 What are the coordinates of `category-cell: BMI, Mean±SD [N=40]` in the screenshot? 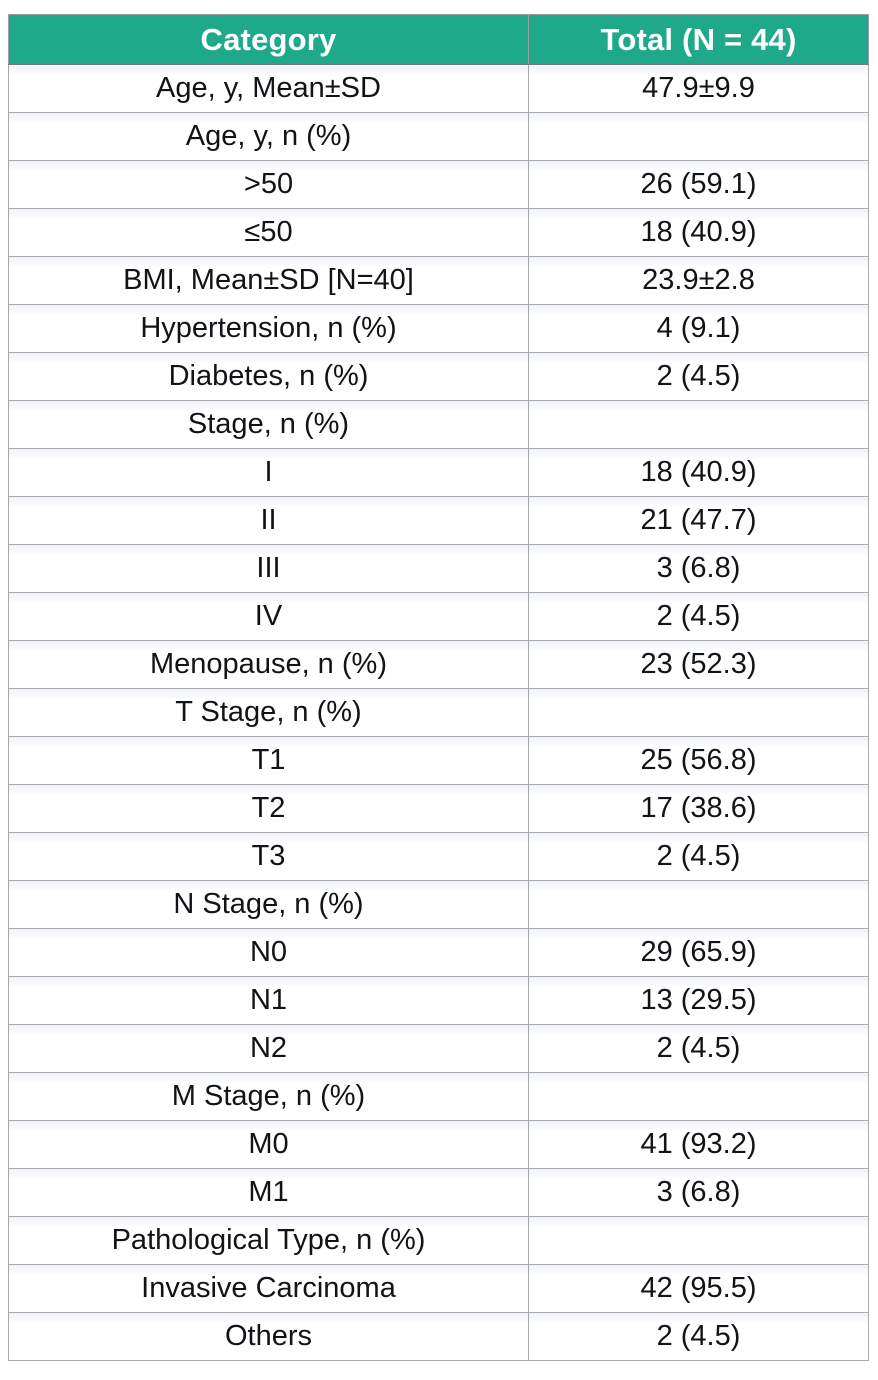 It's located at (268, 280).